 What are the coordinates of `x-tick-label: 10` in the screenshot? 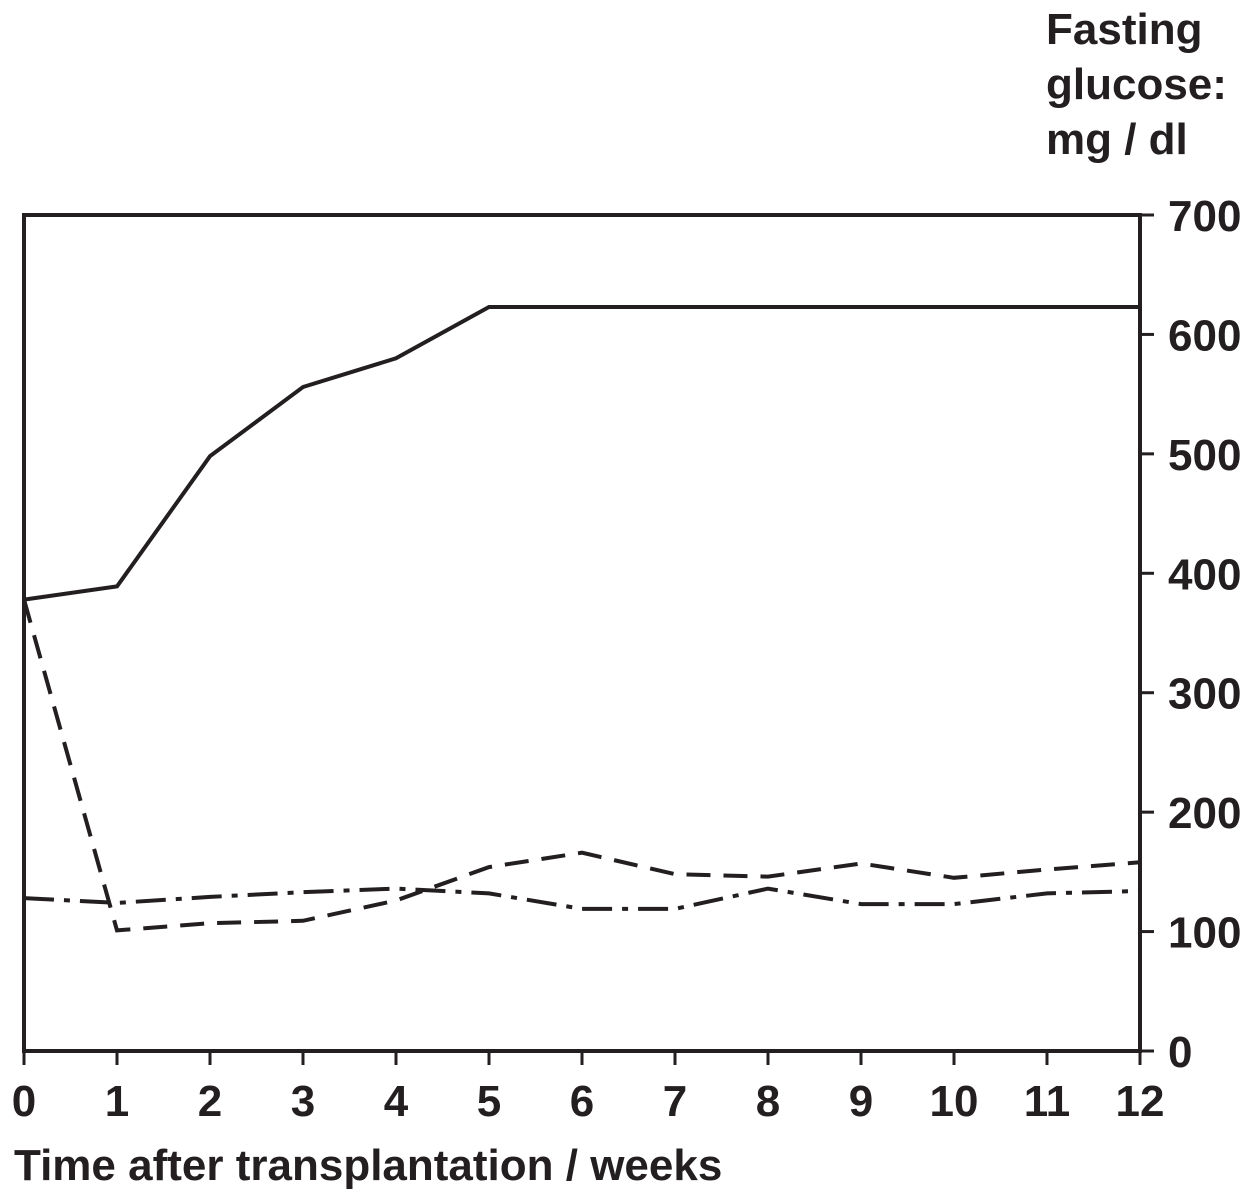 It's located at (954, 1101).